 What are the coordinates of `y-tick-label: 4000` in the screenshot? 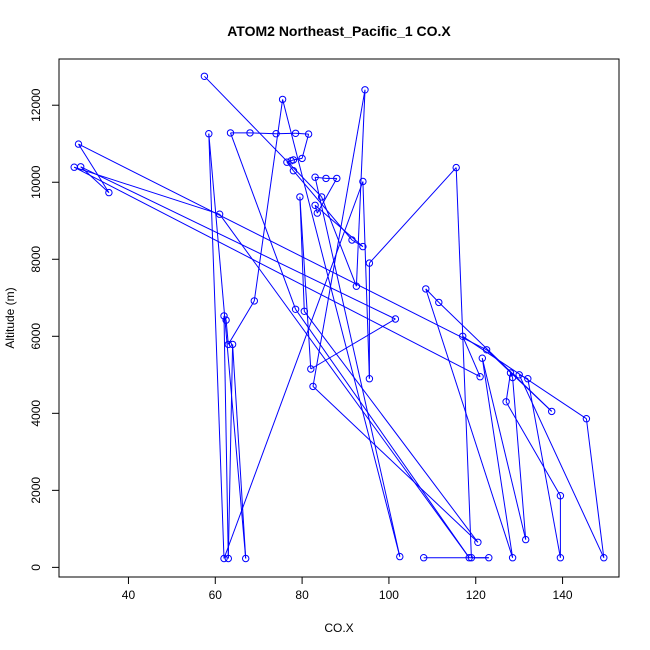 It's located at (36, 413).